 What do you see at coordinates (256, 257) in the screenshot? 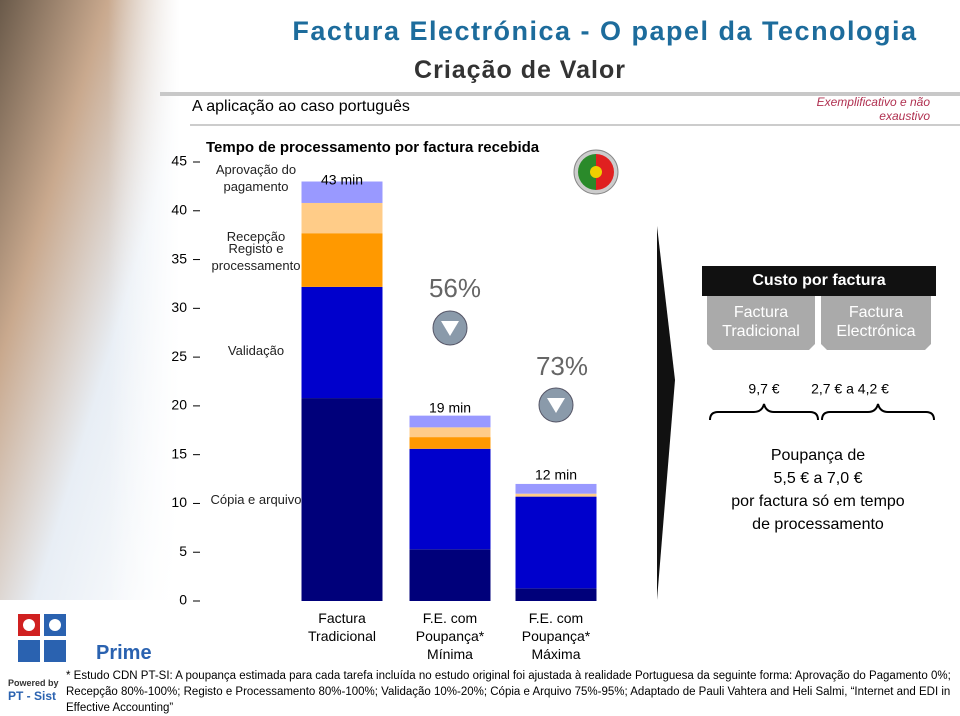
I see `series-label: Registo e processamento` at bounding box center [256, 257].